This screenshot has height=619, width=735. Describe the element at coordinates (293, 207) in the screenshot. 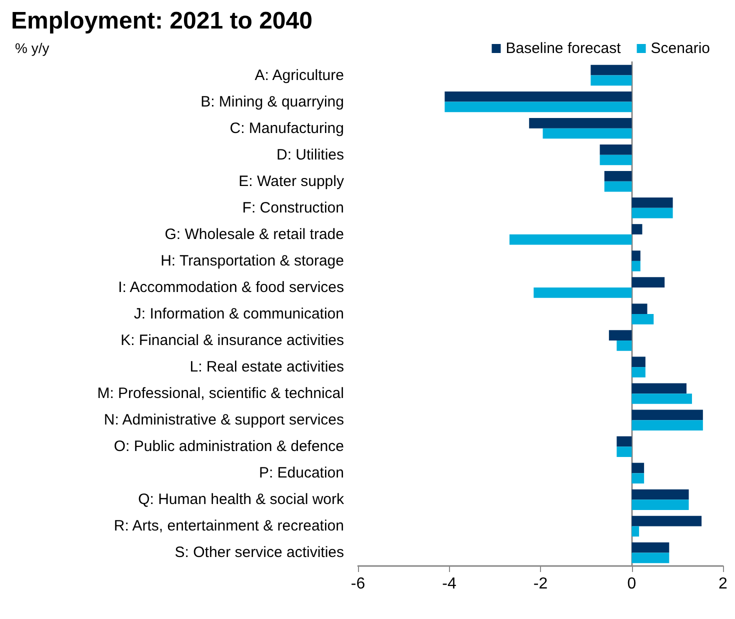

I see `y-tick-label: F: Construction` at that location.